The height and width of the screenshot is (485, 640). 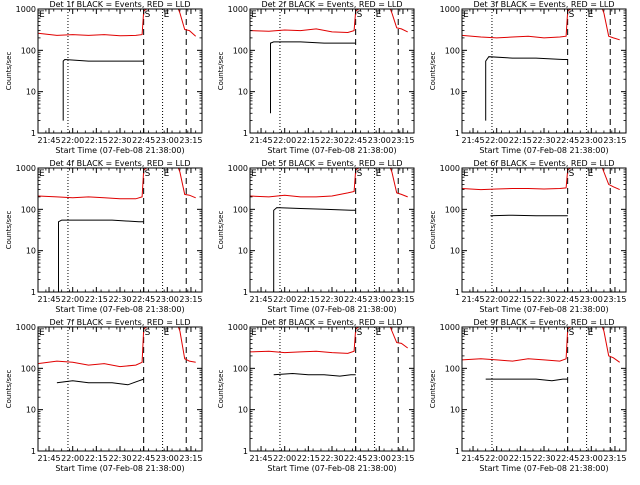 What do you see at coordinates (543, 322) in the screenshot?
I see `panel-title: Det 9f BLACK = Events, RED = LLD` at bounding box center [543, 322].